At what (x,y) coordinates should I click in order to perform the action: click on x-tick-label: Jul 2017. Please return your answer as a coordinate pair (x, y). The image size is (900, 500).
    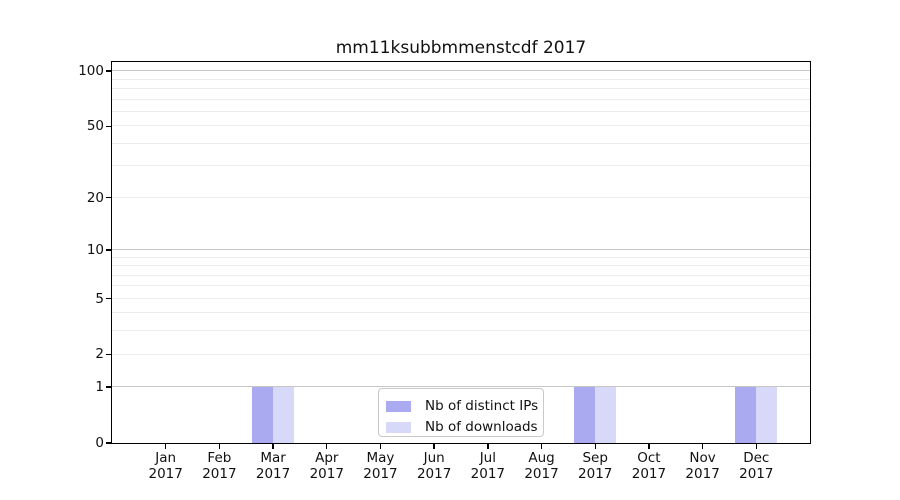
    Looking at the image, I should click on (488, 466).